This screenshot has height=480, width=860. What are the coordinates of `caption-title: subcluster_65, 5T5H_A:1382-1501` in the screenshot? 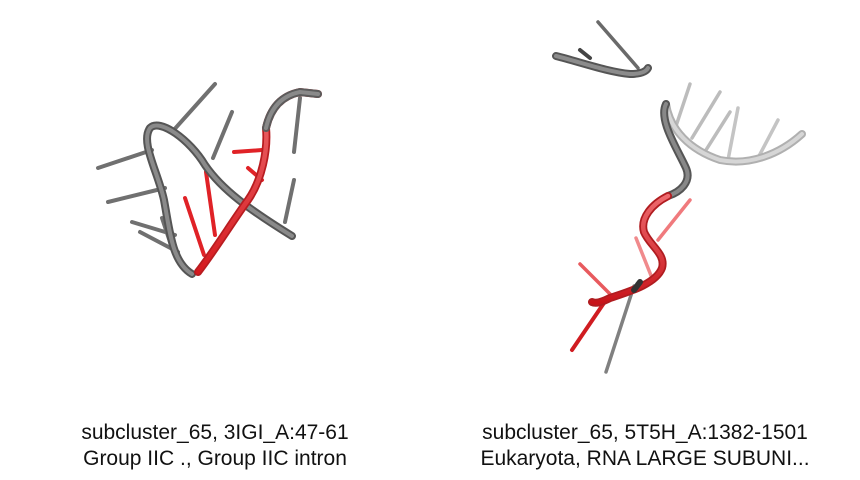 It's located at (645, 432).